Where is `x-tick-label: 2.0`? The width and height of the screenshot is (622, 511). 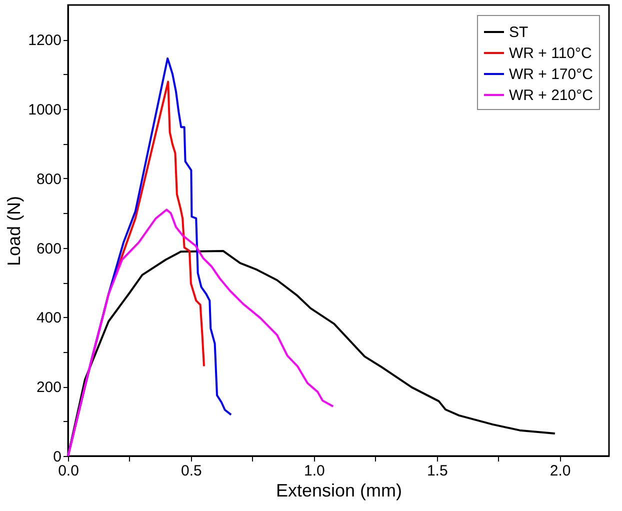
x-tick-label: 2.0 is located at coordinates (560, 471).